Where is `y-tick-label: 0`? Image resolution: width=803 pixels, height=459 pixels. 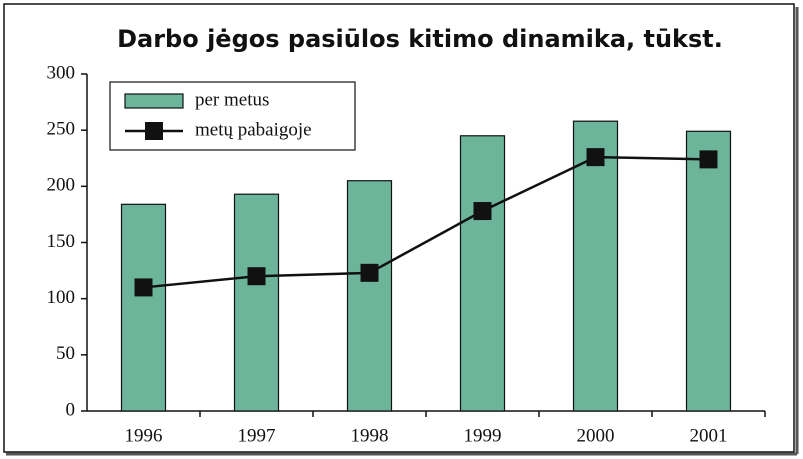 y-tick-label: 0 is located at coordinates (71, 409).